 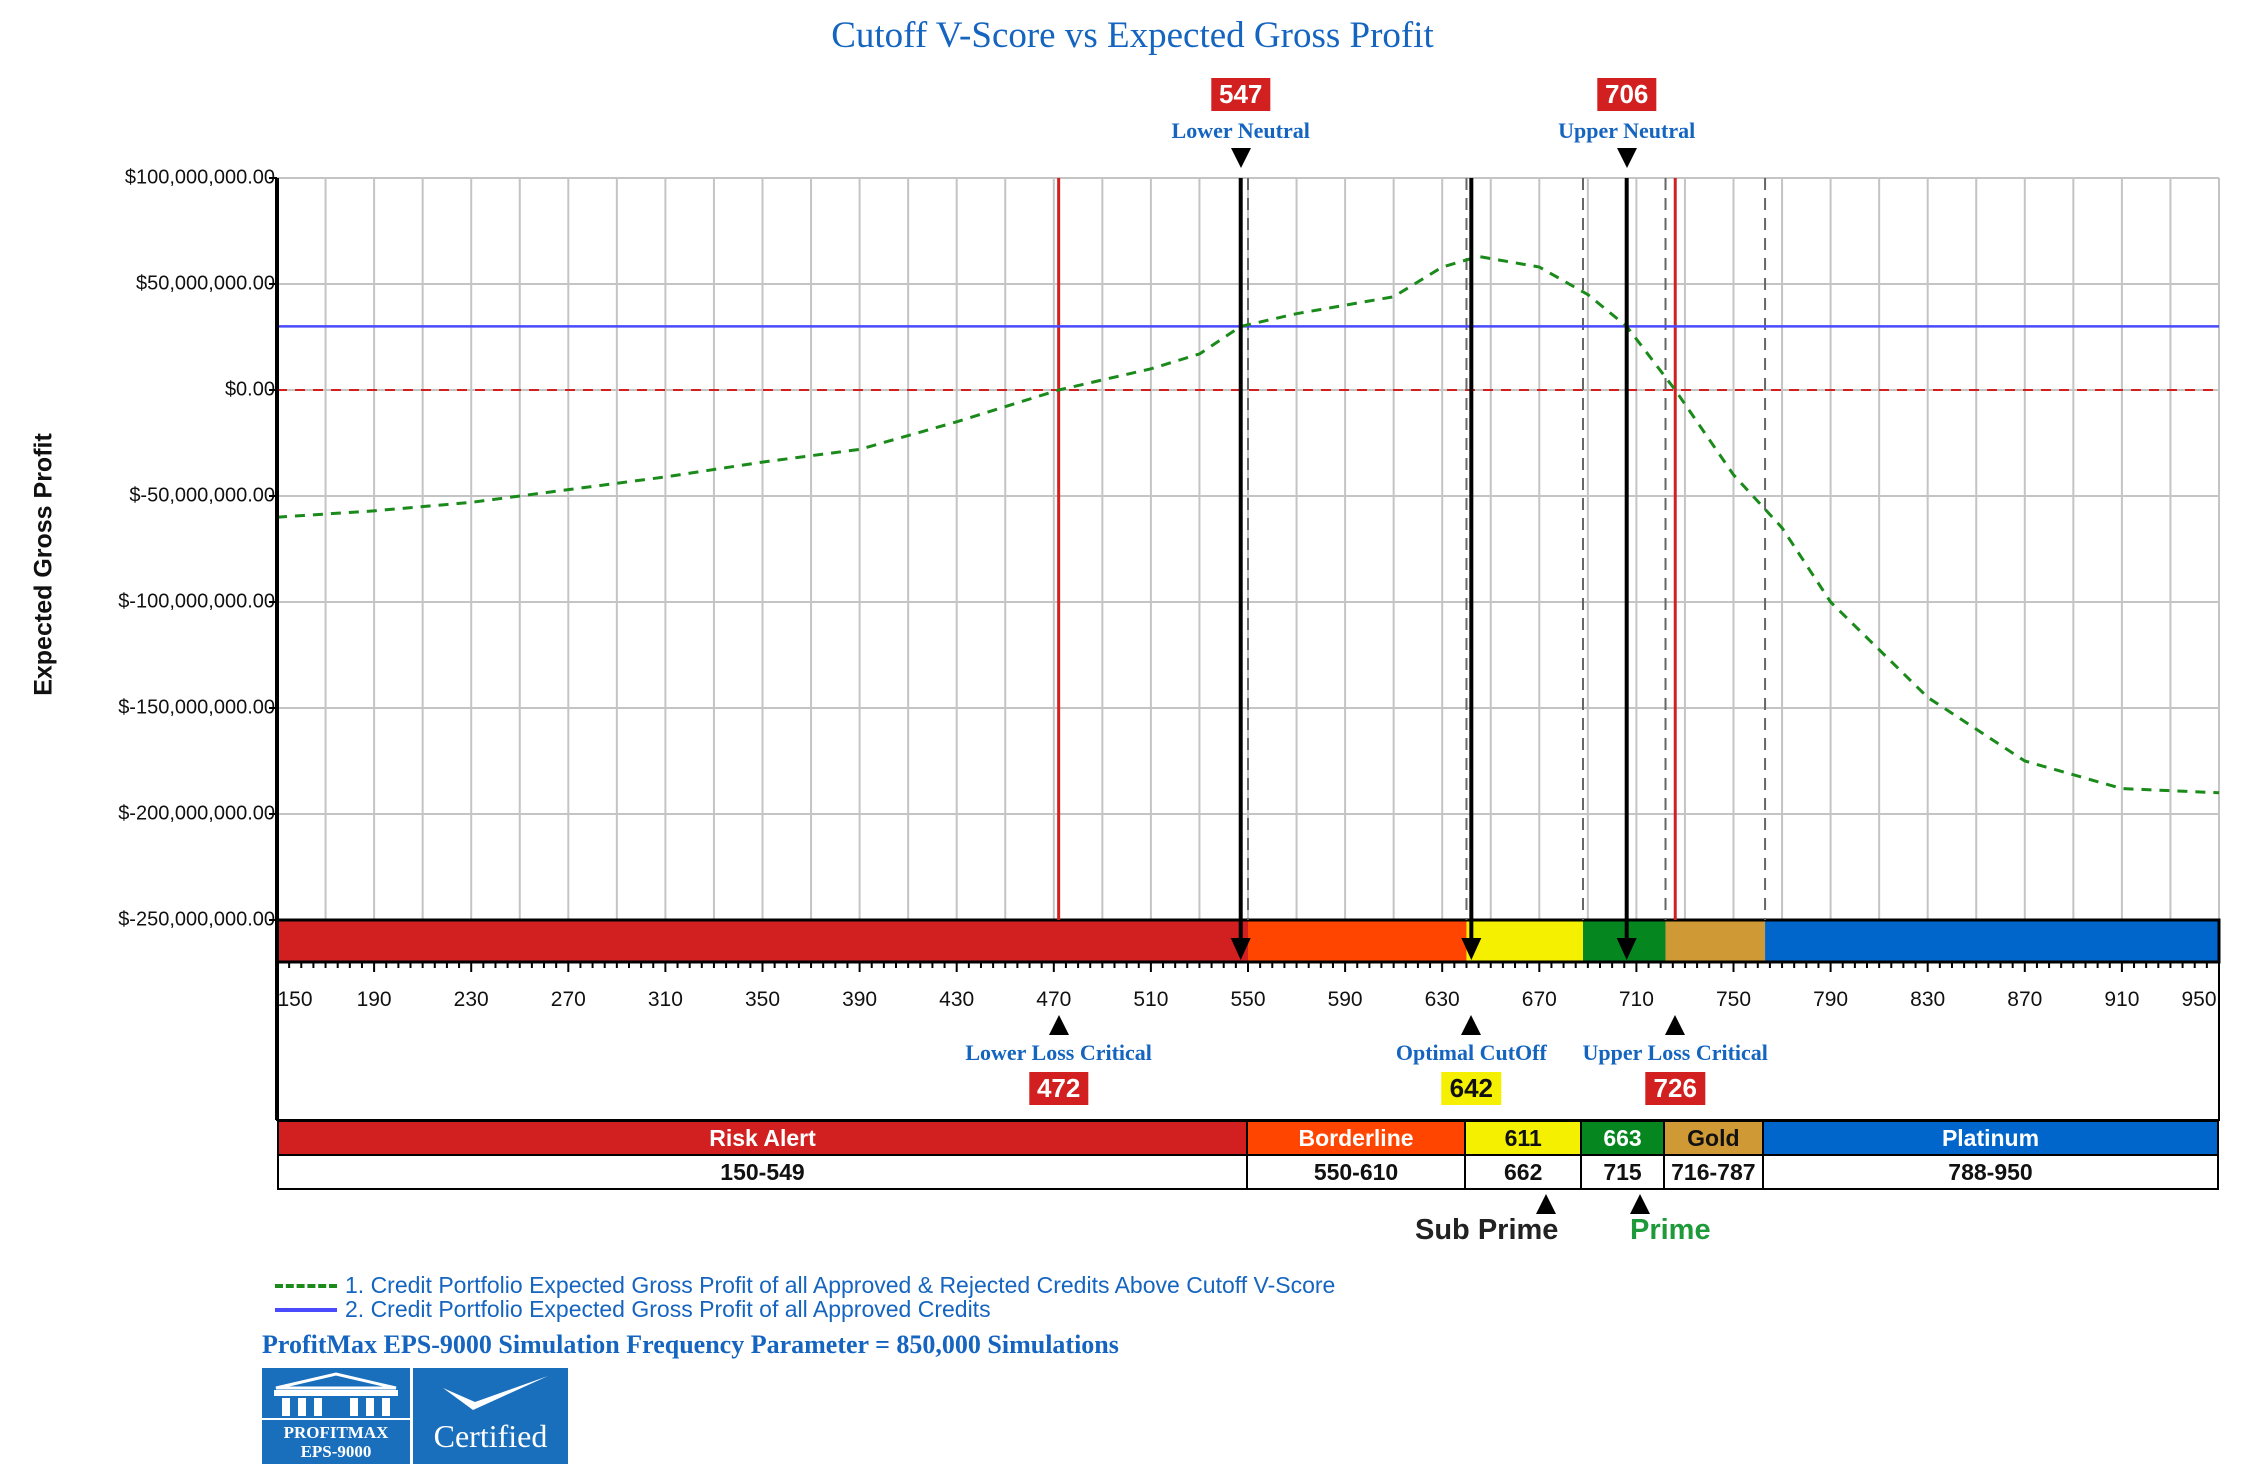 What do you see at coordinates (1524, 1138) in the screenshot?
I see `tier-name-cell: 611` at bounding box center [1524, 1138].